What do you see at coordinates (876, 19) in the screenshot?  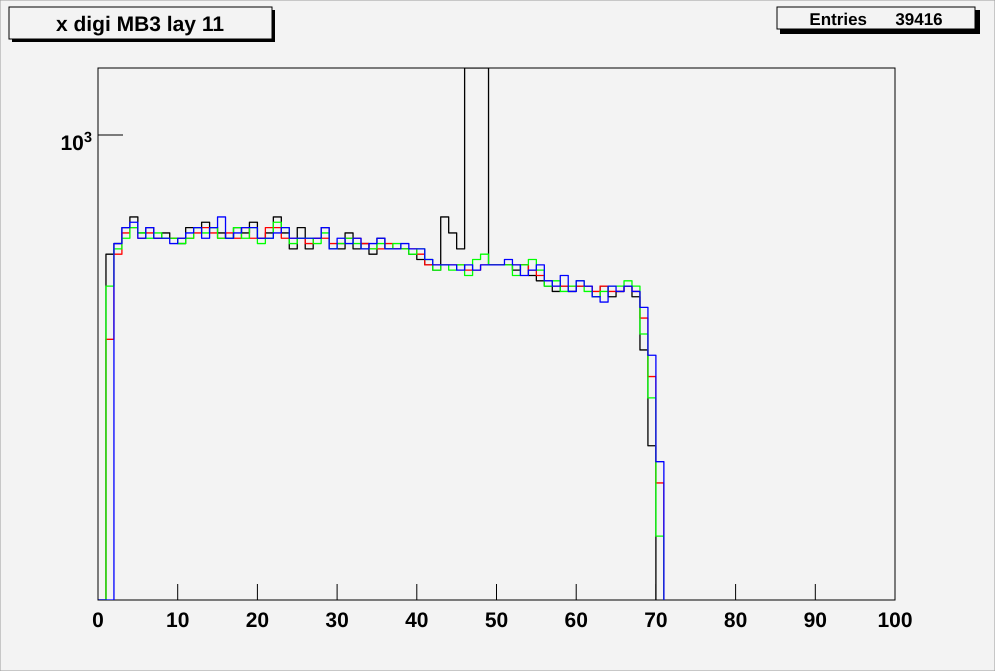 I see `text: Entries 39416` at bounding box center [876, 19].